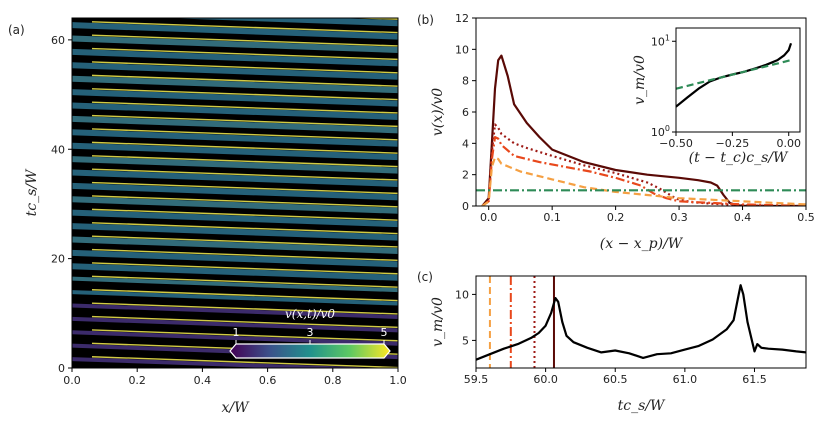 This screenshot has width=830, height=431. What do you see at coordinates (733, 143) in the screenshot?
I see `xtick-label: −0.25` at bounding box center [733, 143].